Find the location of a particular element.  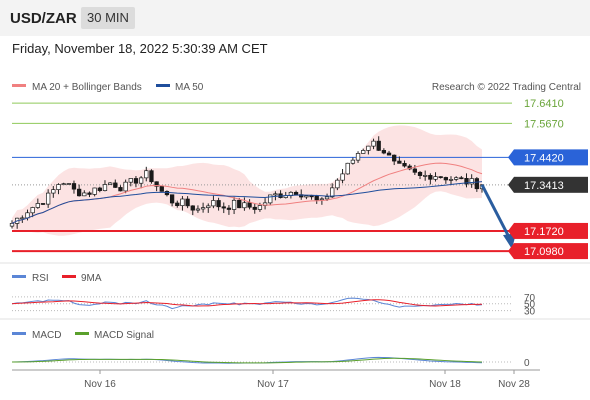

rsi-level-label: 30 is located at coordinates (530, 312).